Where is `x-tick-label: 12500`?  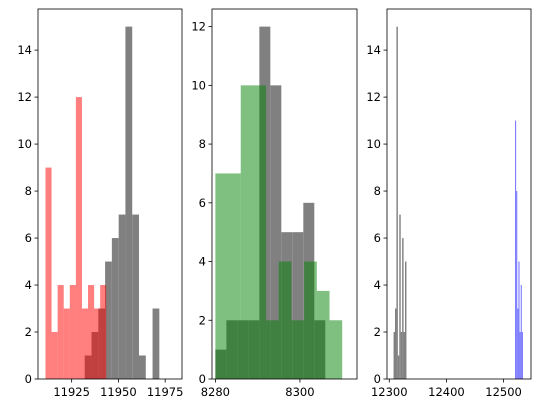 x-tick-label: 12500 is located at coordinates (503, 392).